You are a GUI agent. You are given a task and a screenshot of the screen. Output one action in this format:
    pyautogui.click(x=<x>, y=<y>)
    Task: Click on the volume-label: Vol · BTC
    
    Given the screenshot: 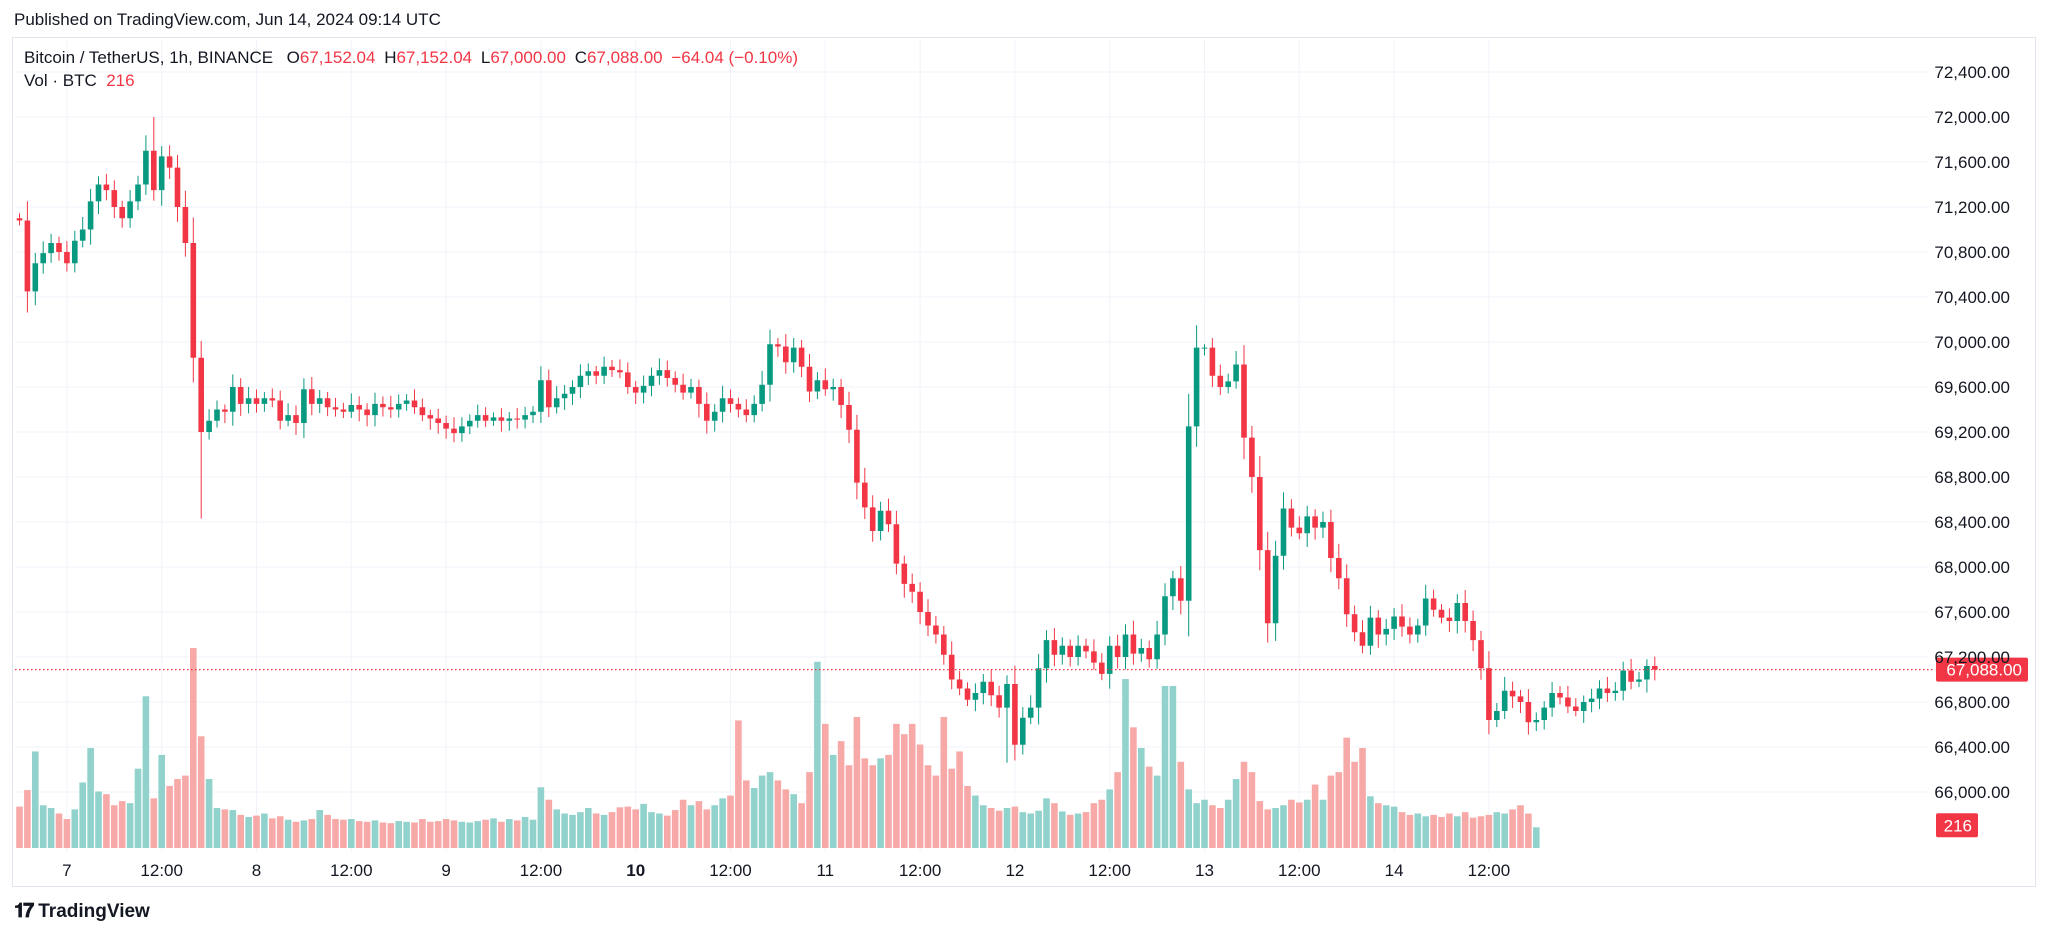 What is the action you would take?
    pyautogui.click(x=60, y=80)
    